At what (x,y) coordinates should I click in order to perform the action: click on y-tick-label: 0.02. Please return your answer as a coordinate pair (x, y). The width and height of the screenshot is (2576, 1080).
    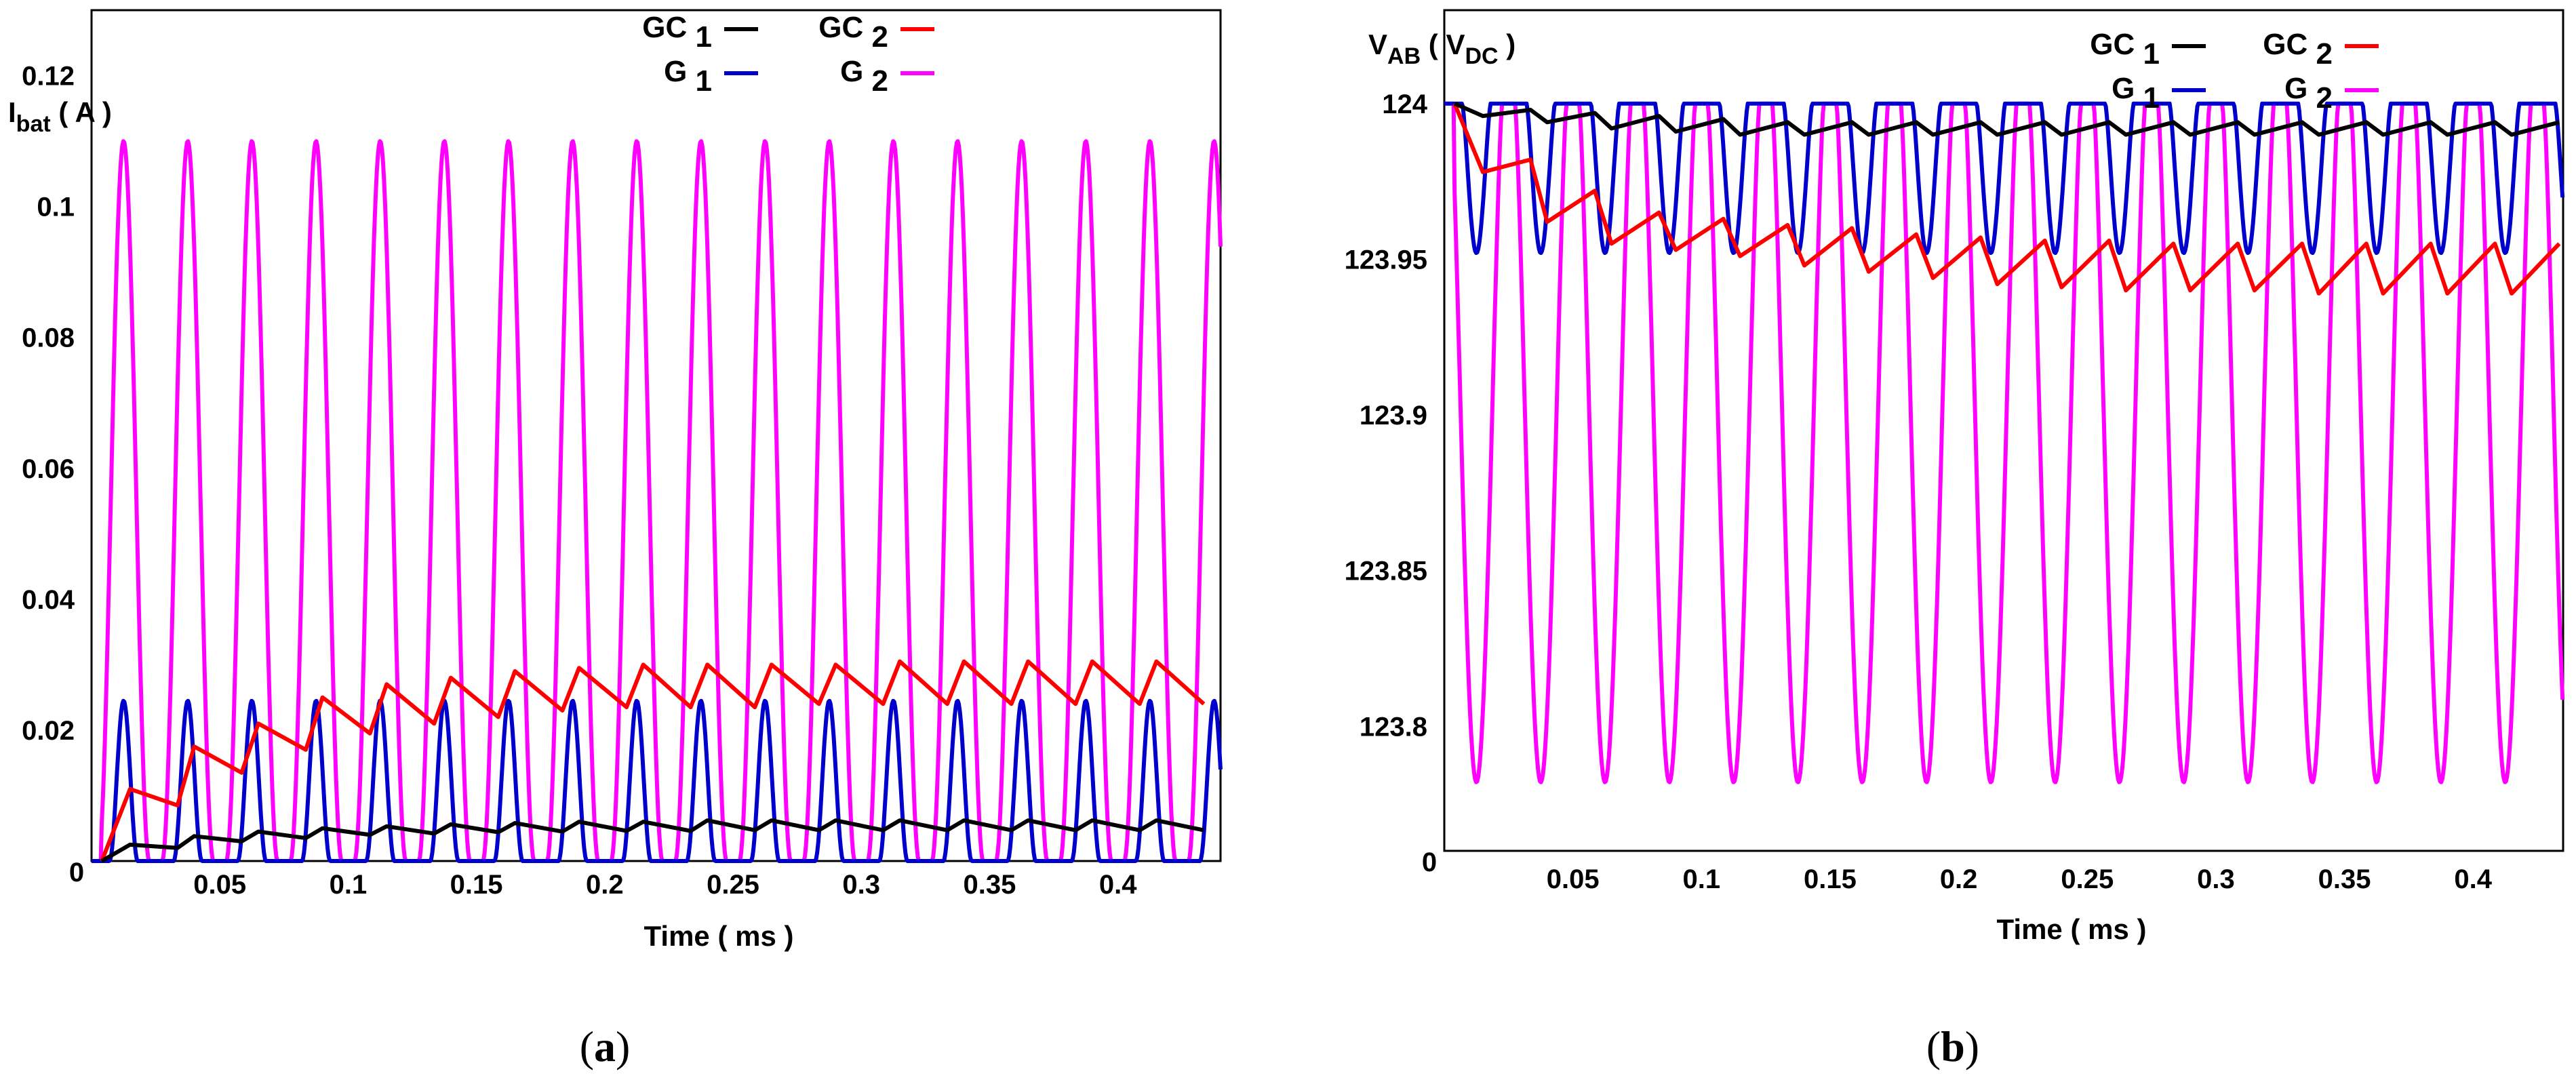
    Looking at the image, I should click on (49, 731).